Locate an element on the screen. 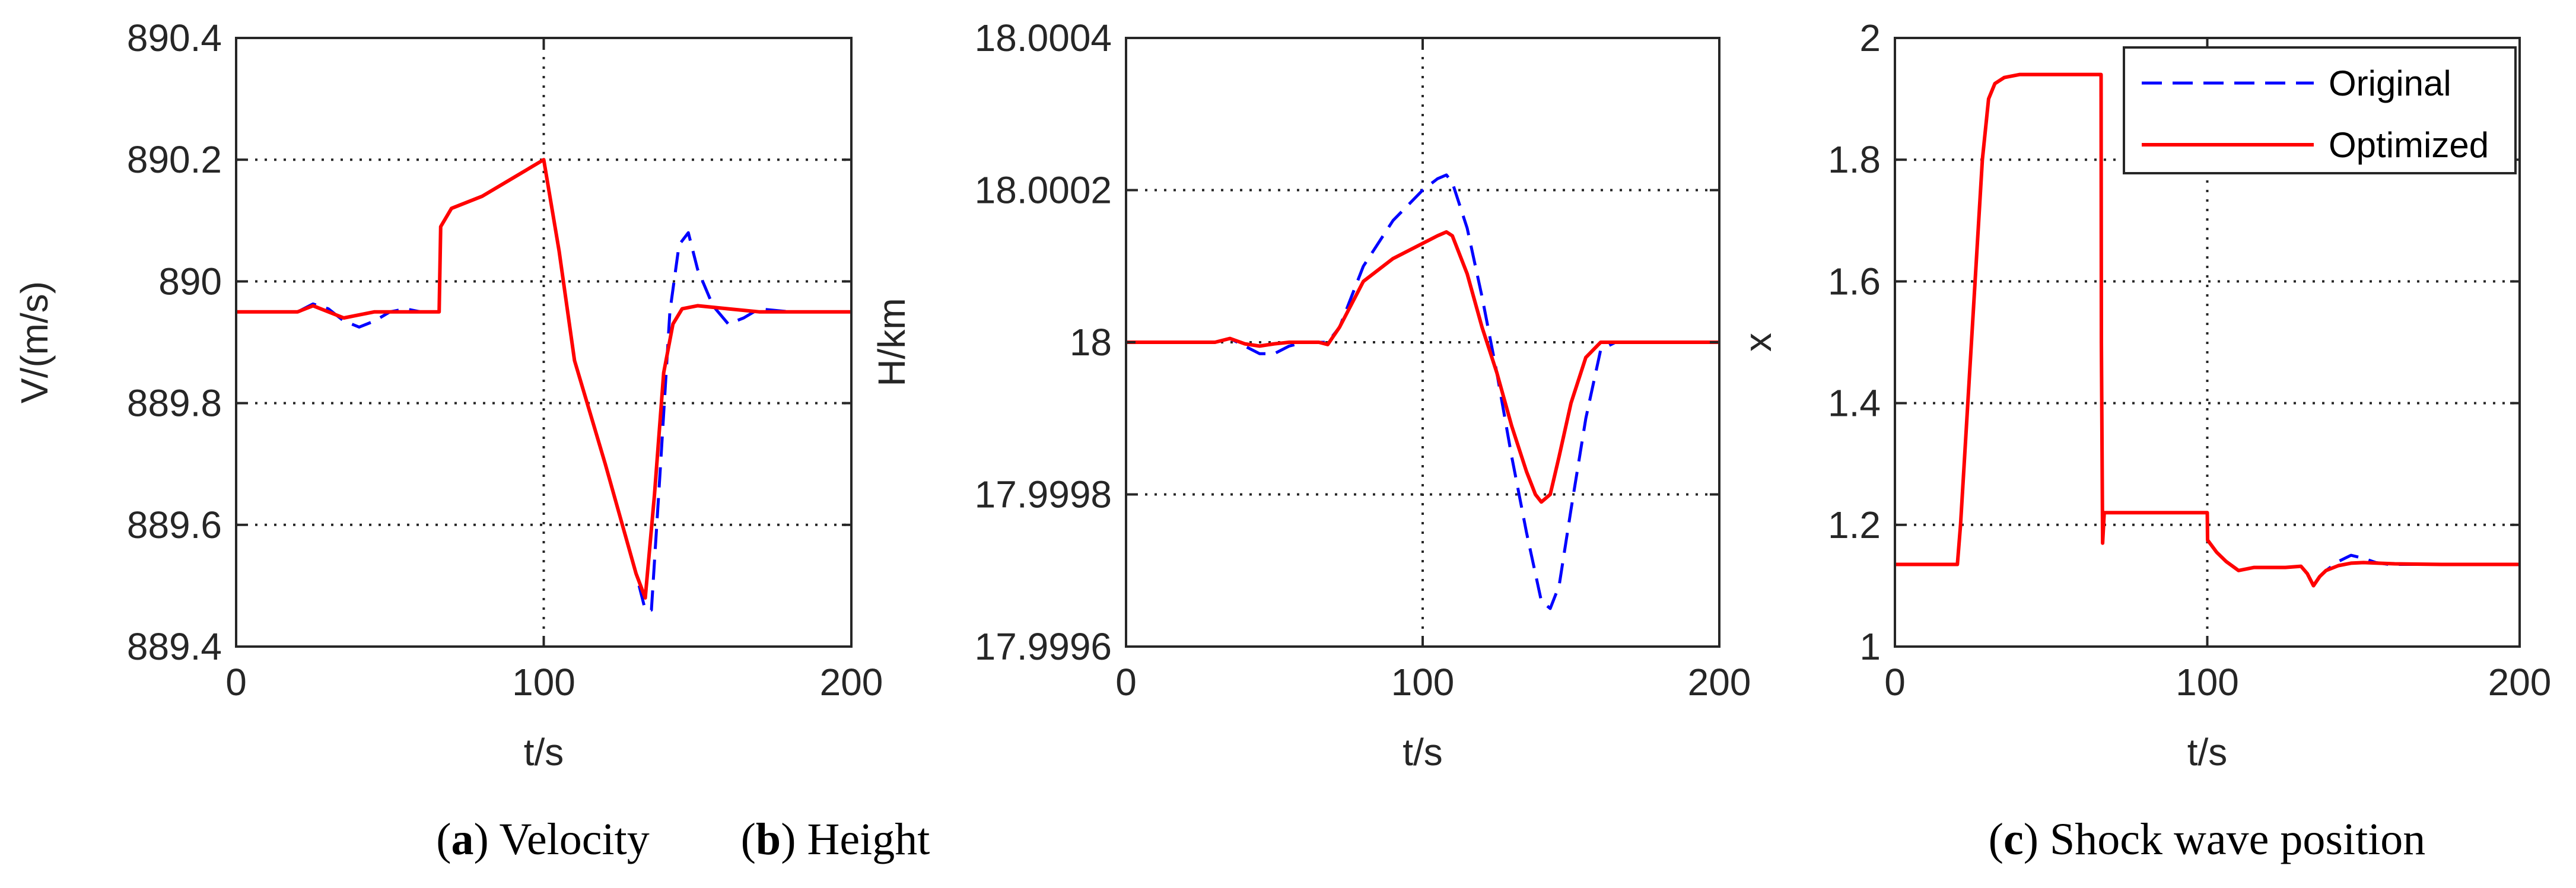 Image resolution: width=2576 pixels, height=888 pixels. y-tick-label: 1.6 is located at coordinates (1854, 281).